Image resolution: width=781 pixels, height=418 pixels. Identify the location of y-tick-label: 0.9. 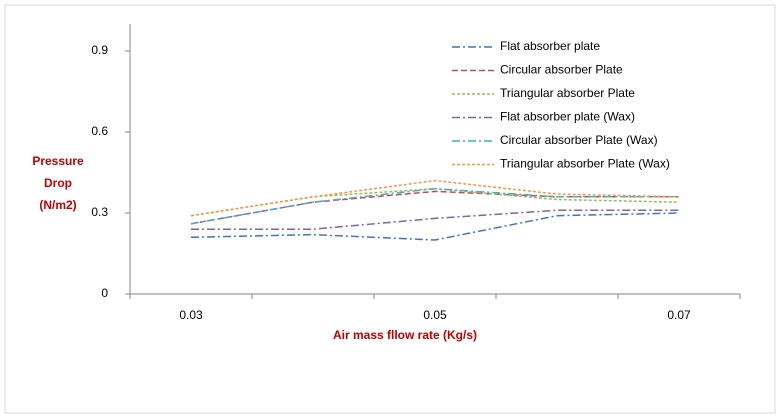
(99, 50).